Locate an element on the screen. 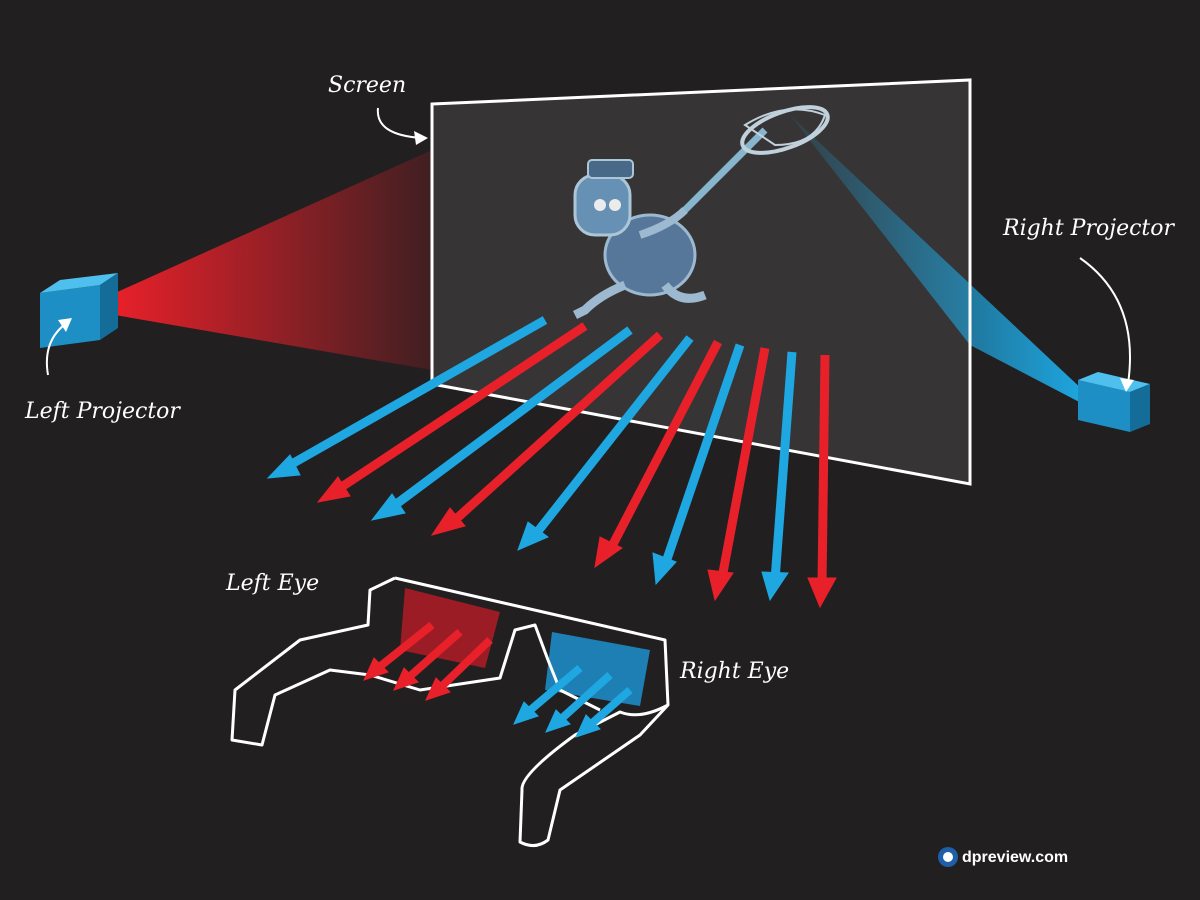 Image resolution: width=1200 pixels, height=900 pixels. left-projector-beam is located at coordinates (273, 260).